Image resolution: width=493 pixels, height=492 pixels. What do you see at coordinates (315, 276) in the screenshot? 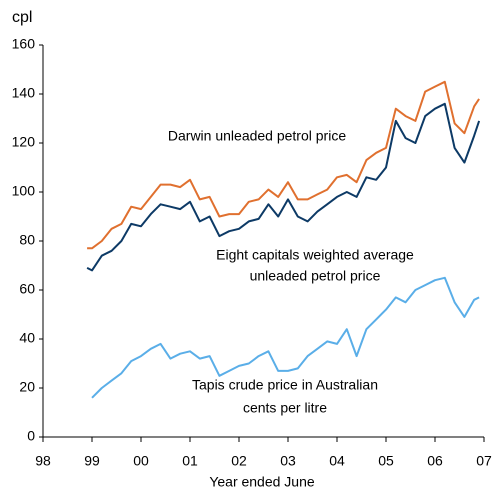
I see `annotation: unleaded petrol price` at bounding box center [315, 276].